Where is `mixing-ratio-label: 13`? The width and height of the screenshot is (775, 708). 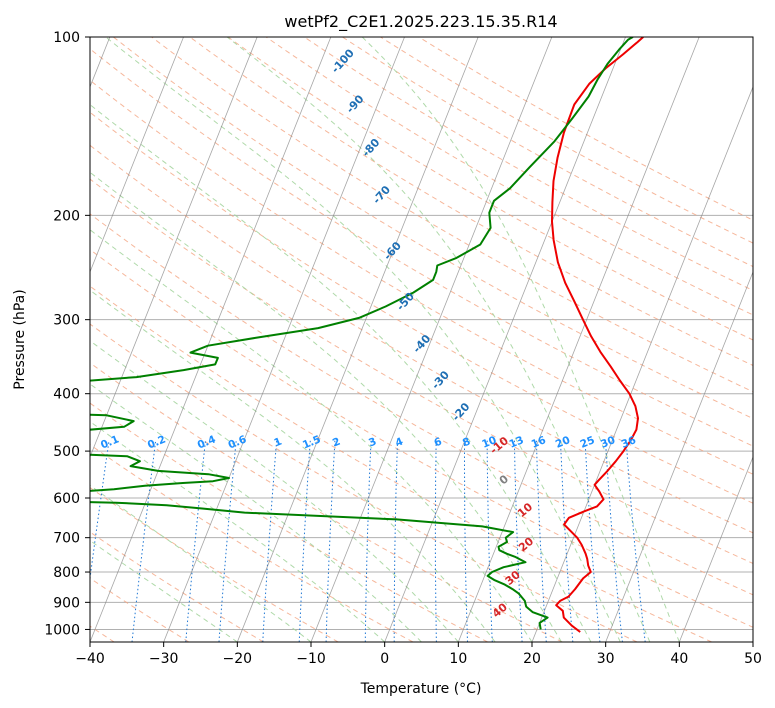
mixing-ratio-label: 13 is located at coordinates (517, 442).